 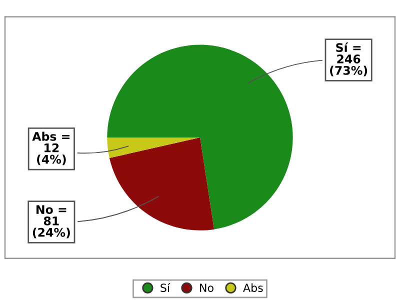 What do you see at coordinates (253, 287) in the screenshot?
I see `legend-label: Abs` at bounding box center [253, 287].